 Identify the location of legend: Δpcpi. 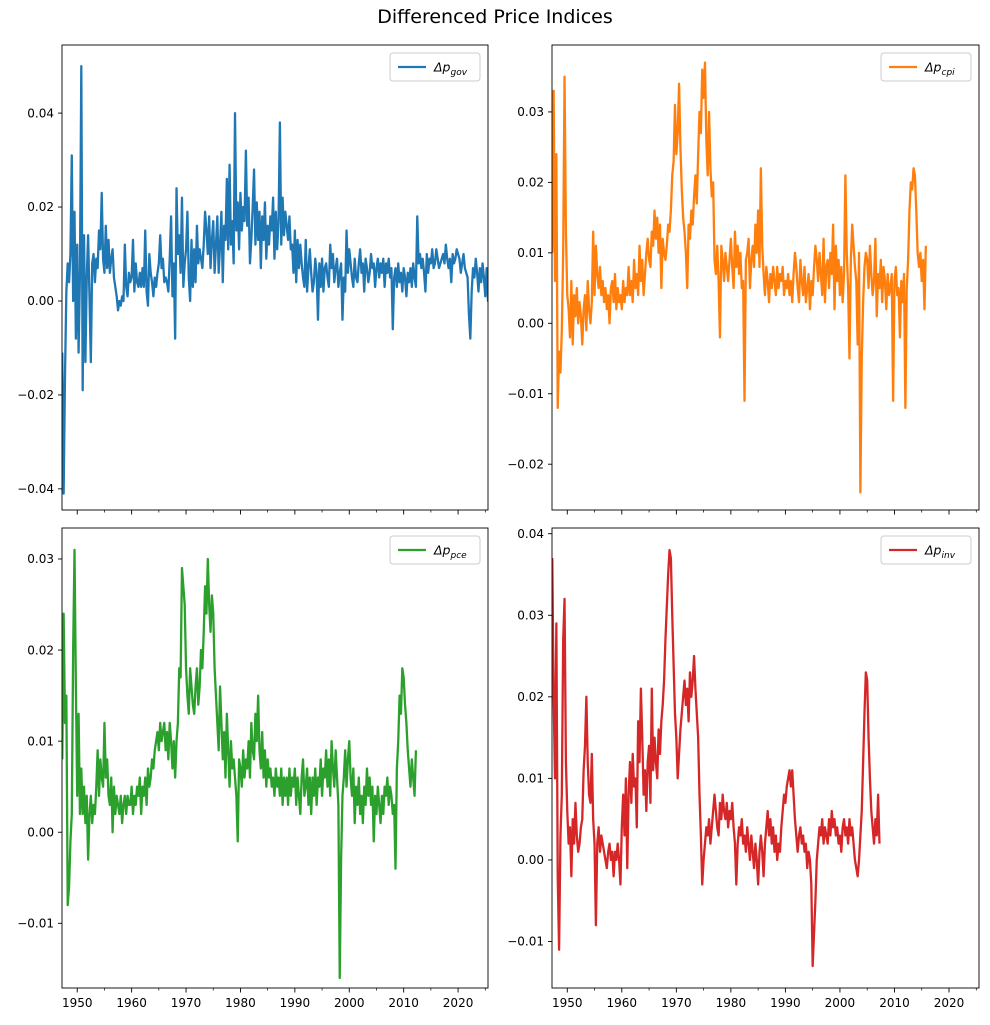
(926, 67).